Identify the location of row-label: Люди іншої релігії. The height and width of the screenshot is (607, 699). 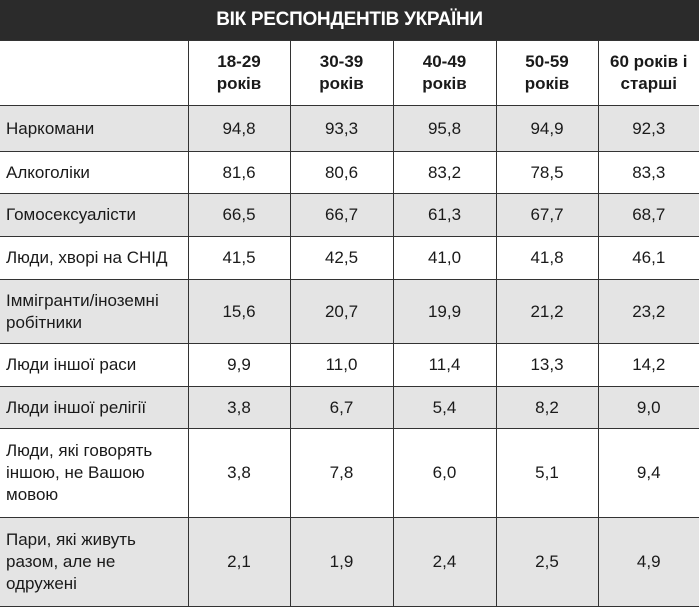
(94, 407).